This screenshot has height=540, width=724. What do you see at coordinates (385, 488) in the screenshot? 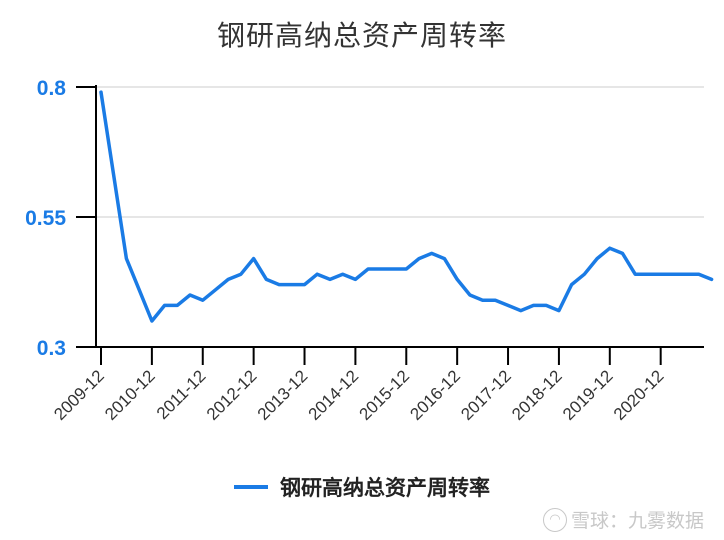
I see `legend-label: 钢研高纳总资产周转率` at bounding box center [385, 488].